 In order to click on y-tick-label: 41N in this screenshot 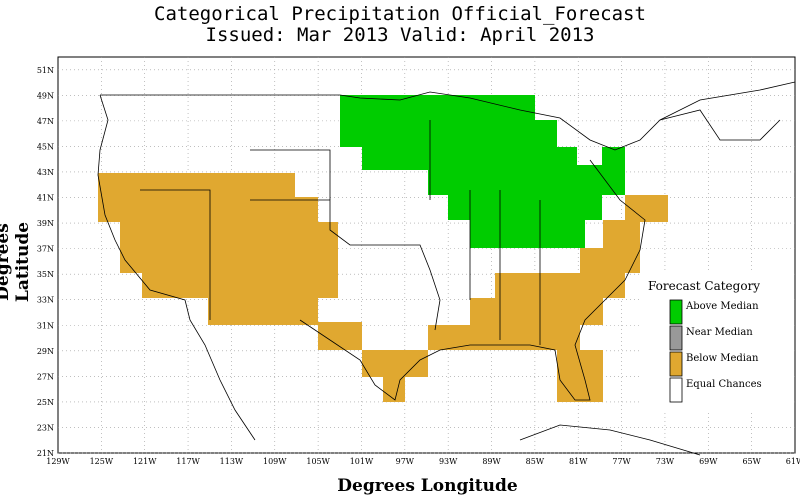, I will do `click(45, 198)`.